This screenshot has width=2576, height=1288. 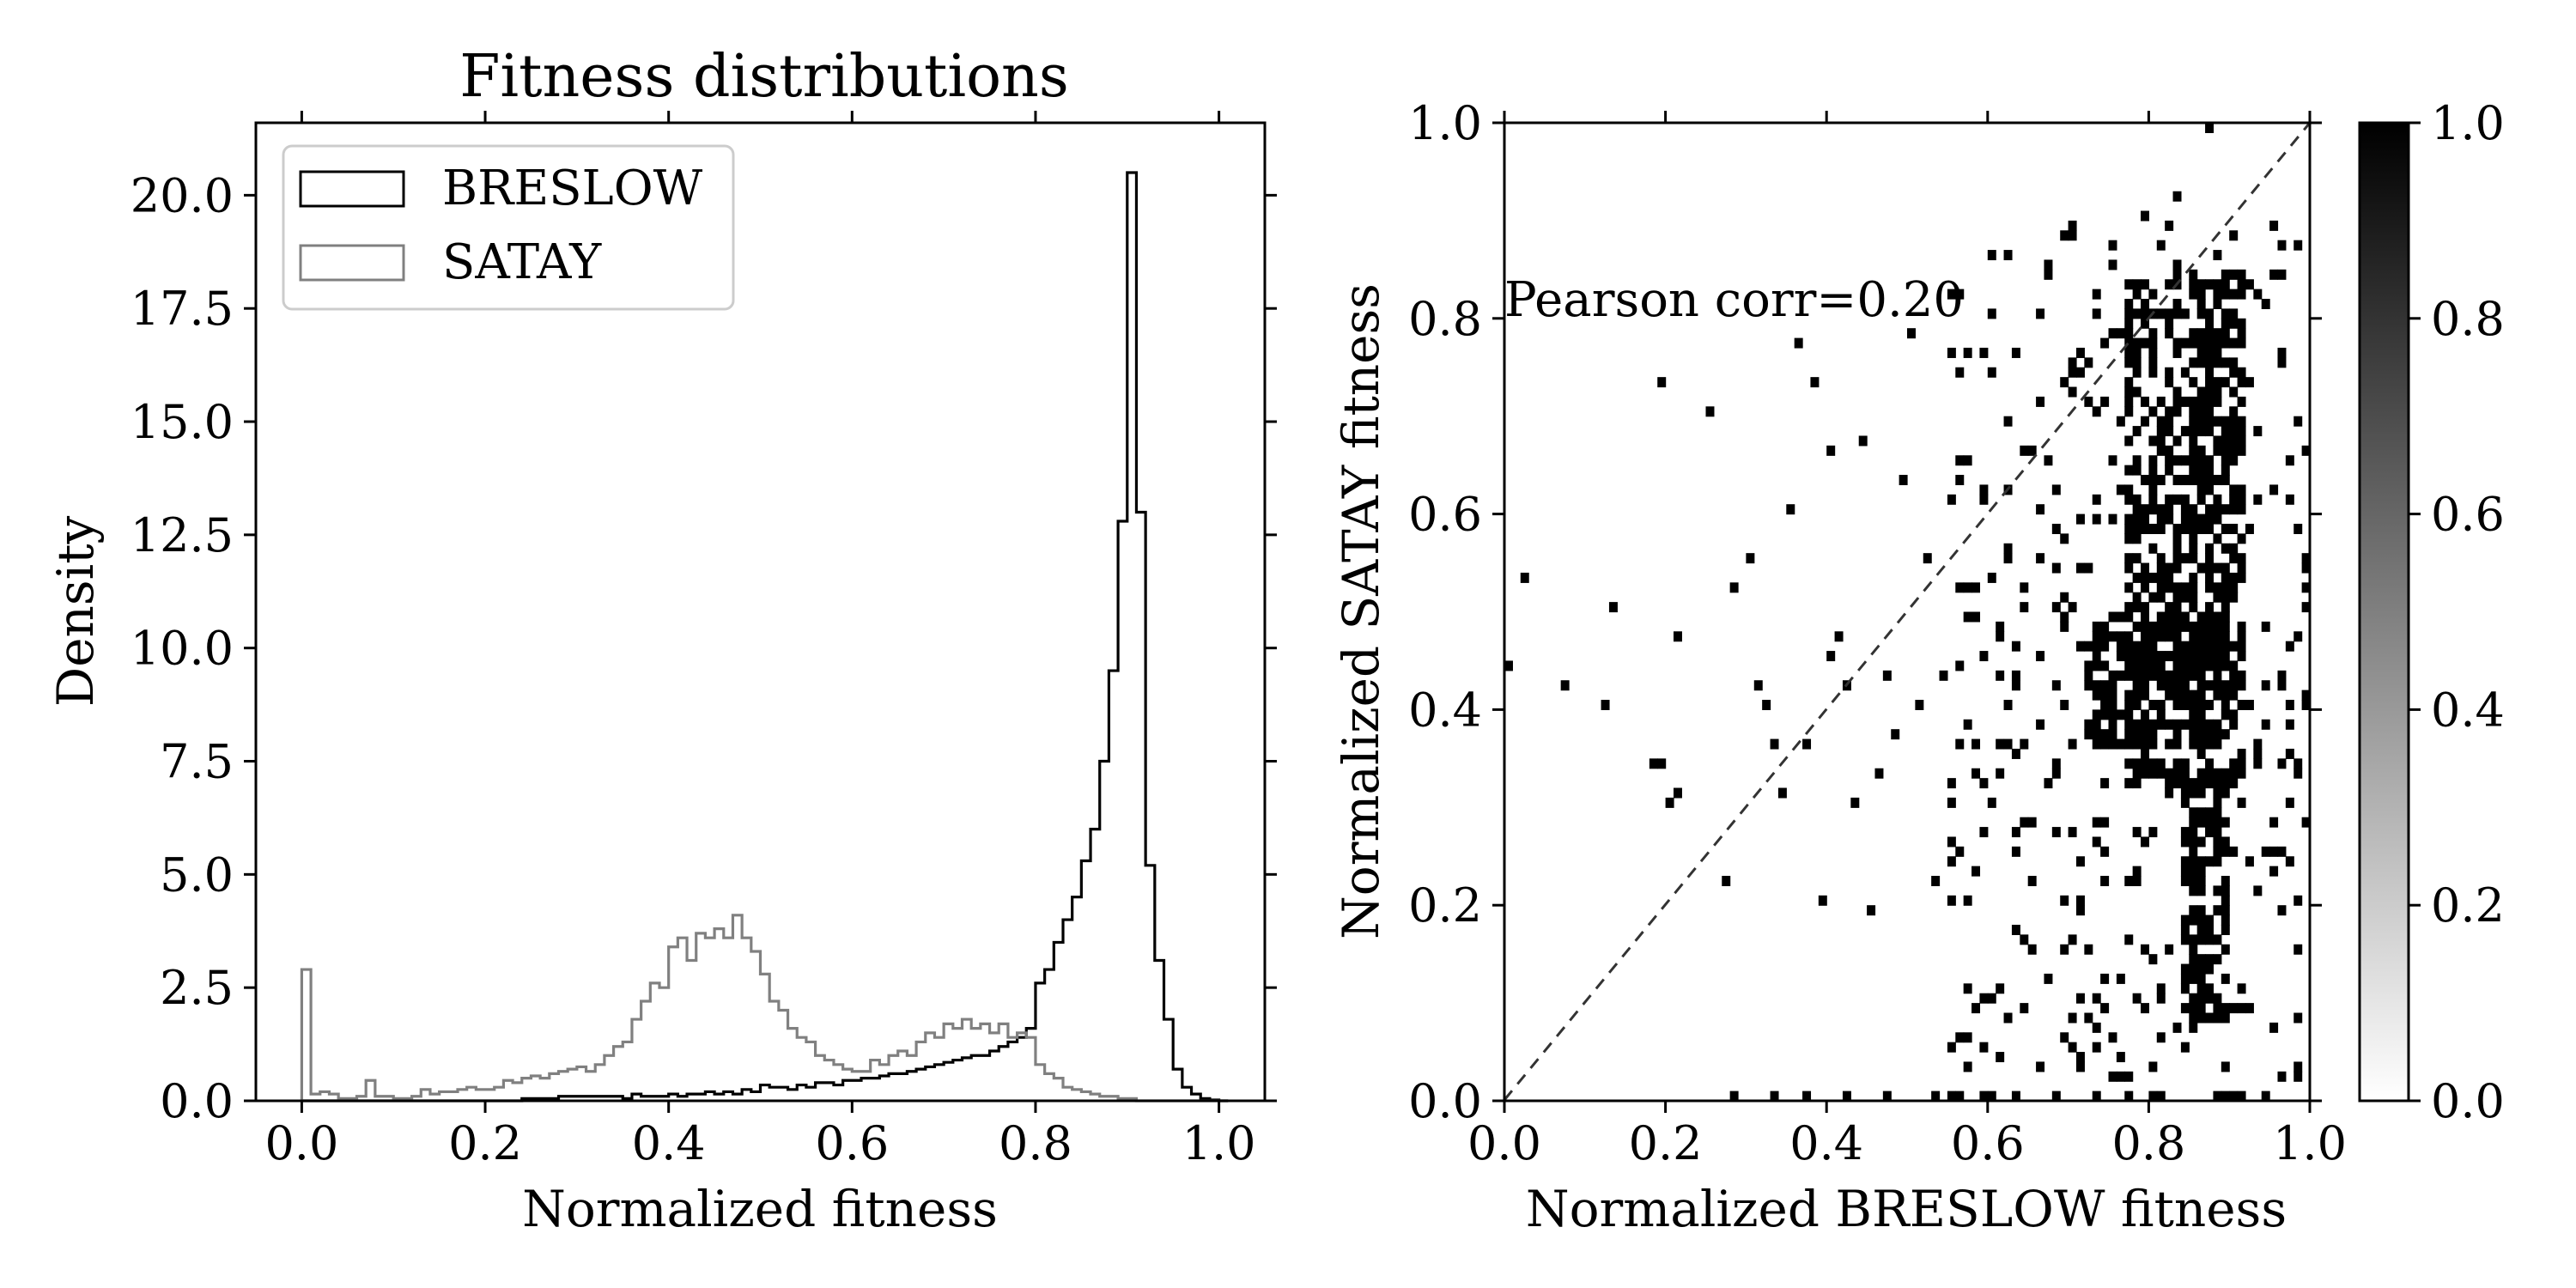 I want to click on y-tick-label: 12.5, so click(x=182, y=535).